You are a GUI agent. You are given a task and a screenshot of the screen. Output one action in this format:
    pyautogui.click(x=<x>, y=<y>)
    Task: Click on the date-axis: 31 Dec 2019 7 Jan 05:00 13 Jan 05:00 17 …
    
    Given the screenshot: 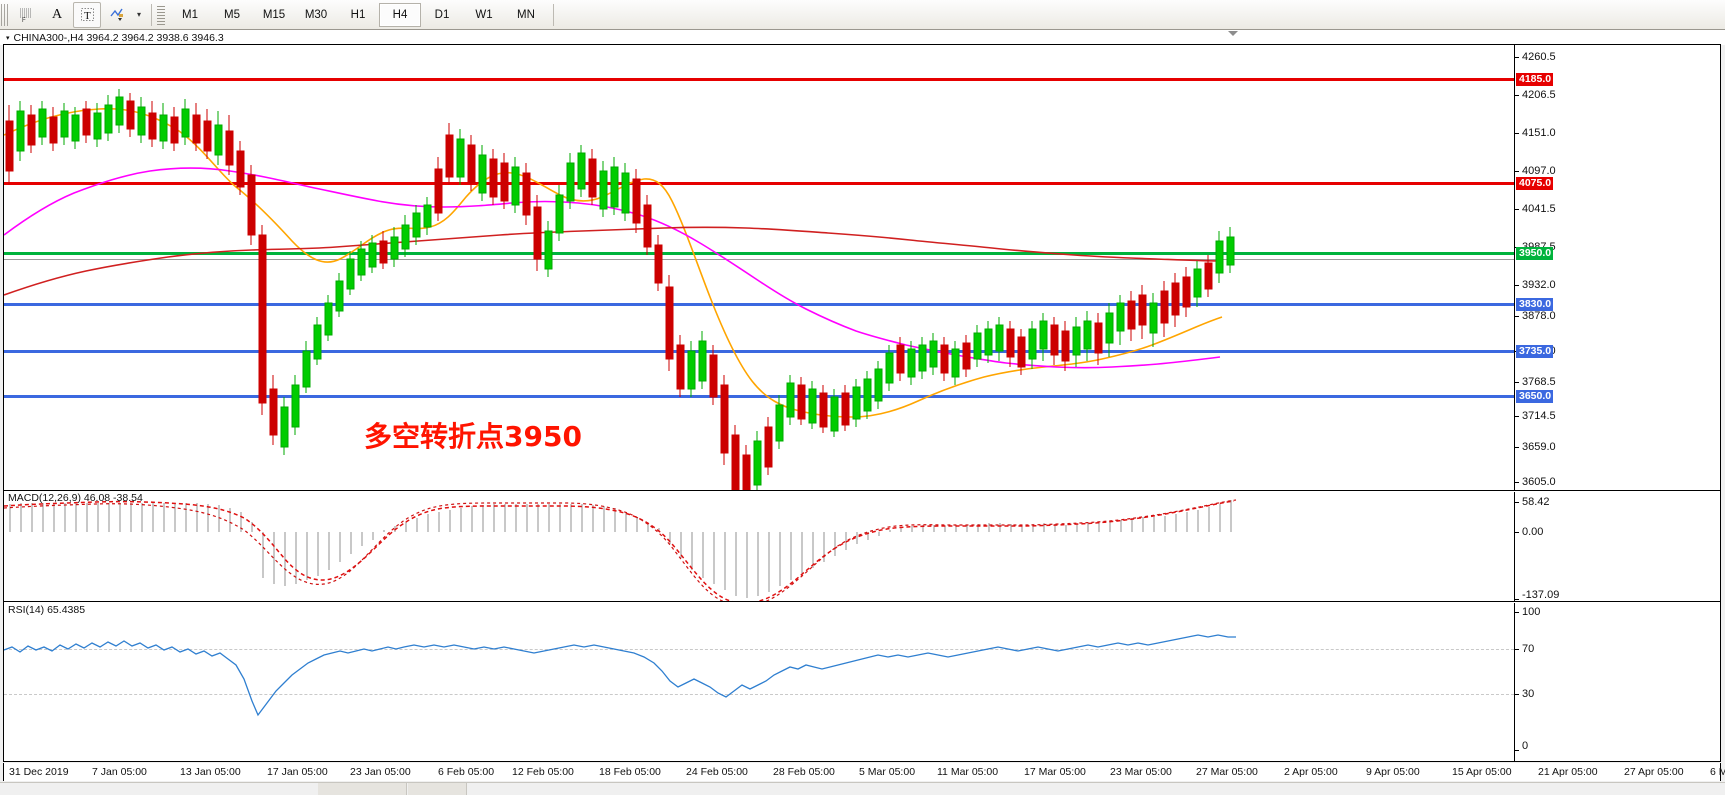 What is the action you would take?
    pyautogui.click(x=864, y=772)
    